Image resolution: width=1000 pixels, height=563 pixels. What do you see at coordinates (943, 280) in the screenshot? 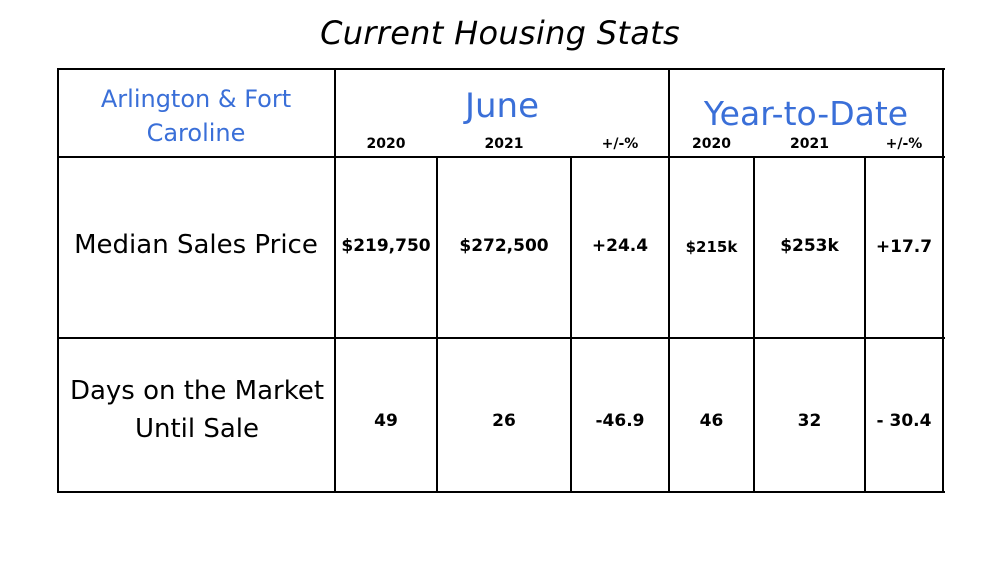
I see `table-border-right` at bounding box center [943, 280].